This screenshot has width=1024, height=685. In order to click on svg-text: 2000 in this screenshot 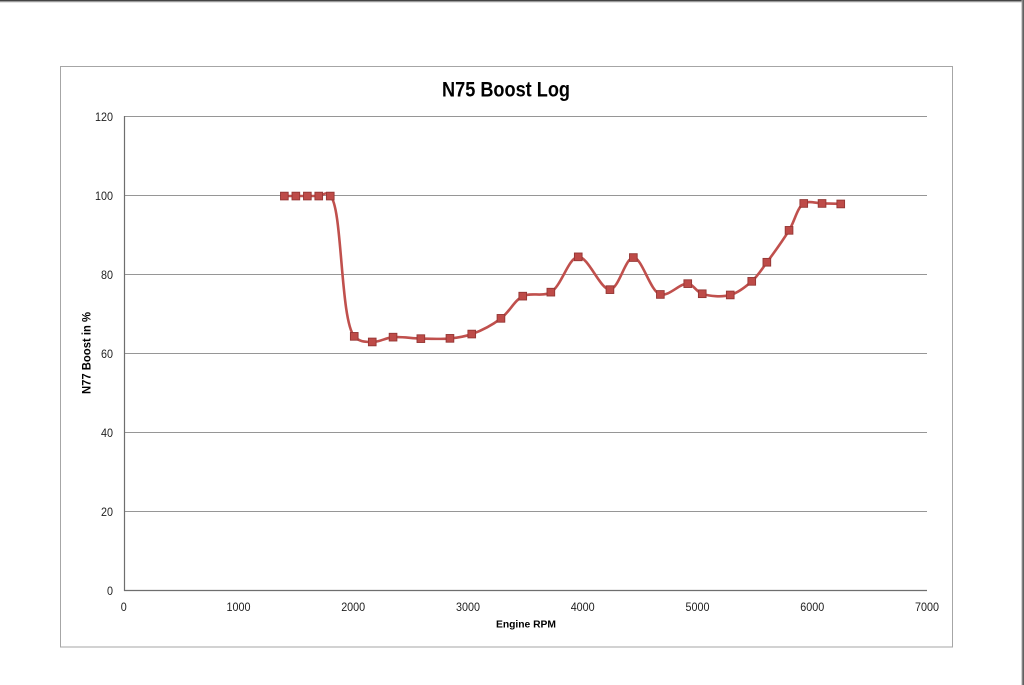, I will do `click(353, 607)`.